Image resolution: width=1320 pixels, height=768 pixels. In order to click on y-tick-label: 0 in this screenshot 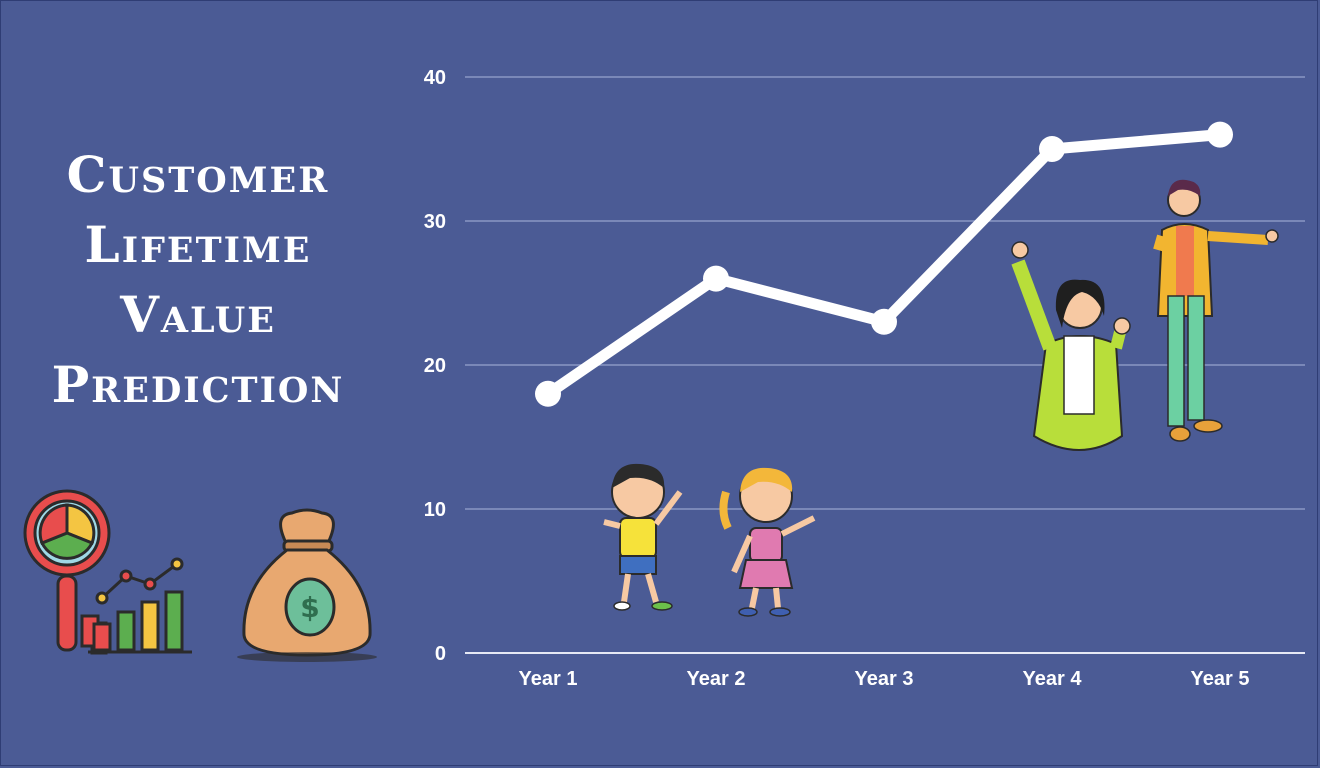, I will do `click(440, 654)`.